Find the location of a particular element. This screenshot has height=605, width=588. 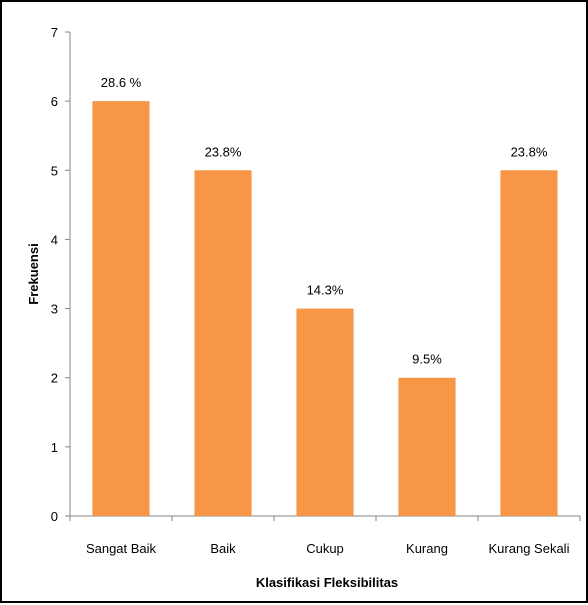

y-tick-label: 6 is located at coordinates (54, 101).